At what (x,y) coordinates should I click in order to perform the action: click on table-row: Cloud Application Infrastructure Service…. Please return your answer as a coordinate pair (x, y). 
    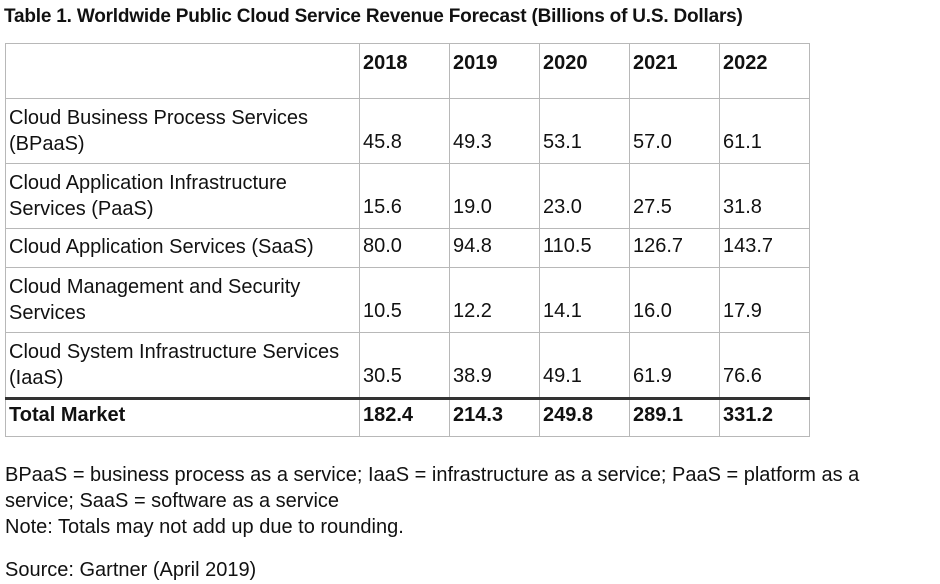
    Looking at the image, I should click on (407, 196).